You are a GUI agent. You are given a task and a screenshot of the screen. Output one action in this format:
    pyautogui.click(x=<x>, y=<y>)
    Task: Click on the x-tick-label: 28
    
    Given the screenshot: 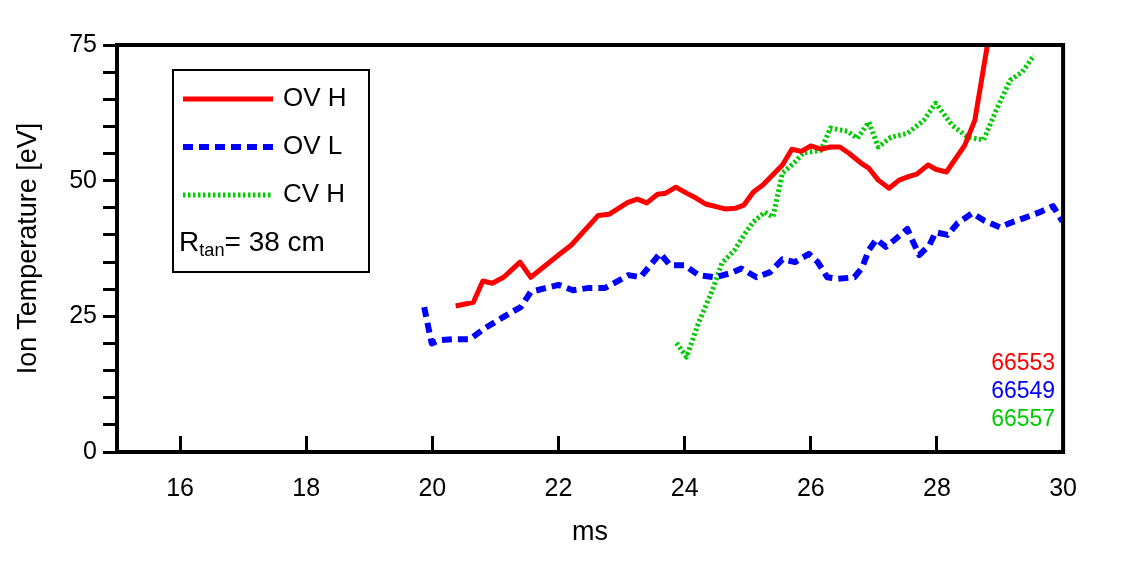 What is the action you would take?
    pyautogui.click(x=937, y=486)
    